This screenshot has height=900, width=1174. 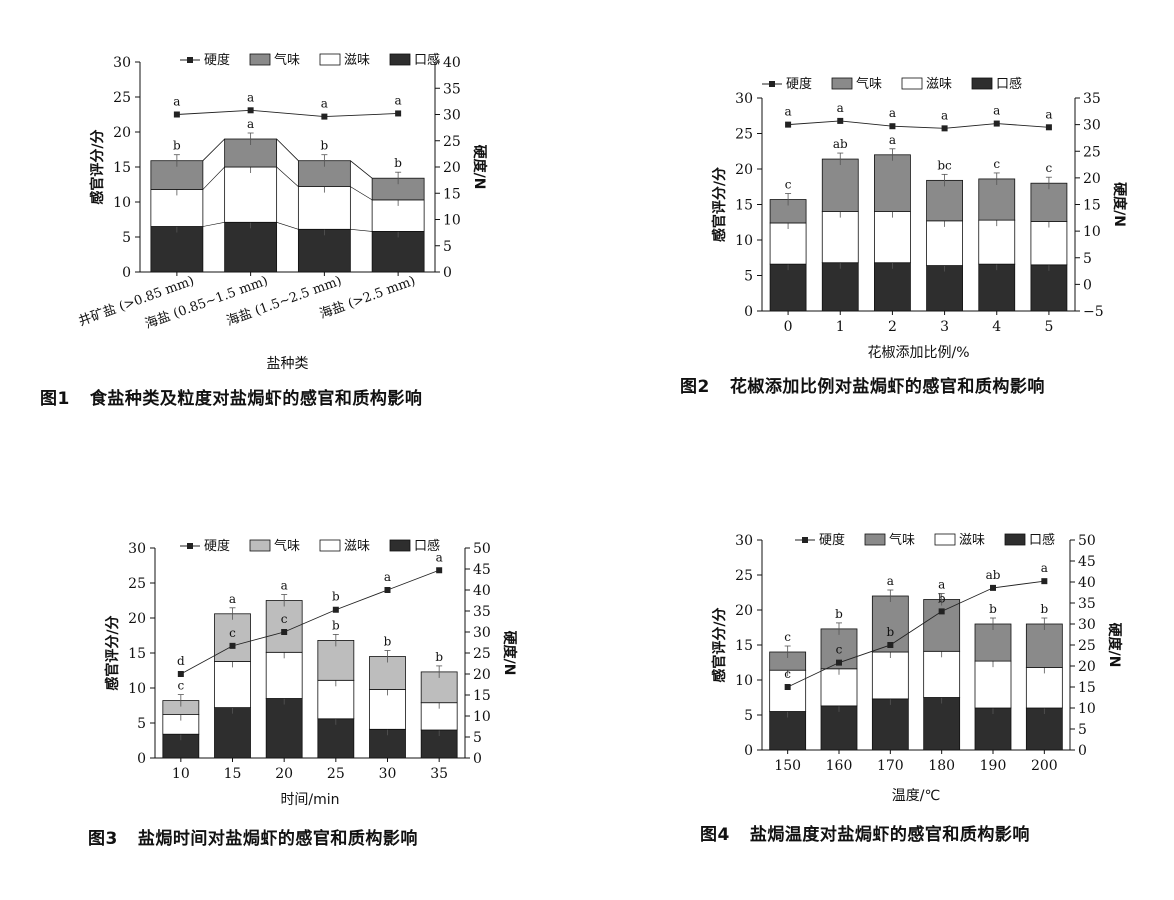 I want to click on legend: 硬度 气味 滋味 口感, so click(x=310, y=546).